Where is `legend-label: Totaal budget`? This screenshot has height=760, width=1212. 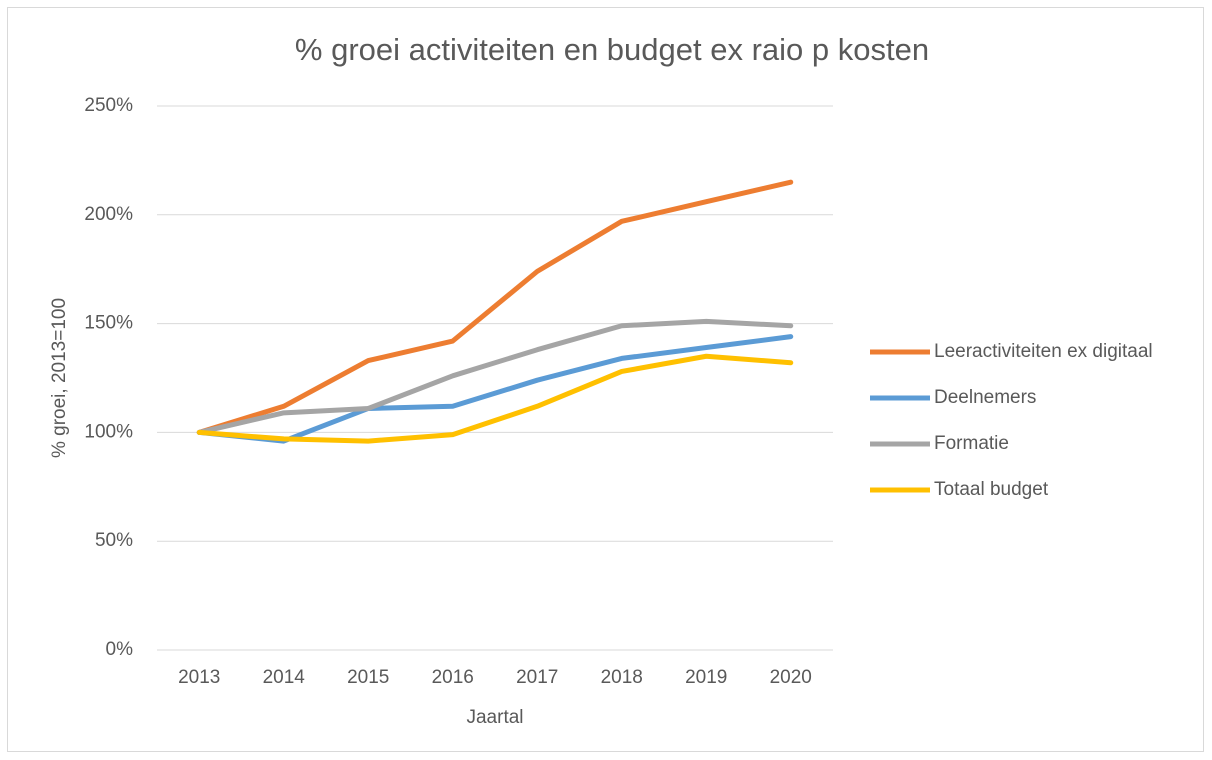 legend-label: Totaal budget is located at coordinates (991, 489).